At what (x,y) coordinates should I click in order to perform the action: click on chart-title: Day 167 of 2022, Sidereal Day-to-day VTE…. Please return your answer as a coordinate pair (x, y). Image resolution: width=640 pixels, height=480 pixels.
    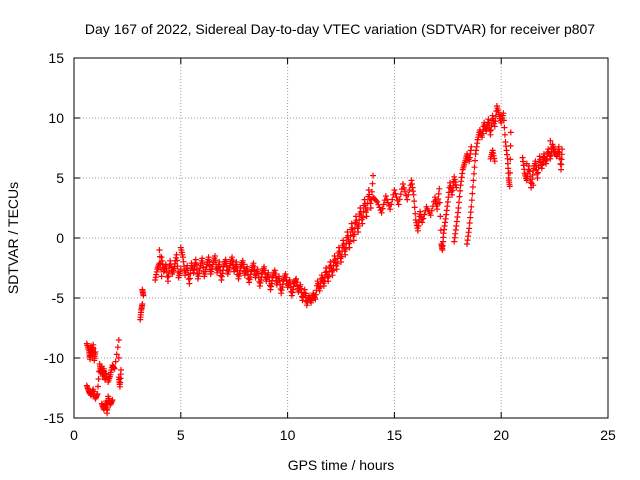
    Looking at the image, I should click on (340, 29).